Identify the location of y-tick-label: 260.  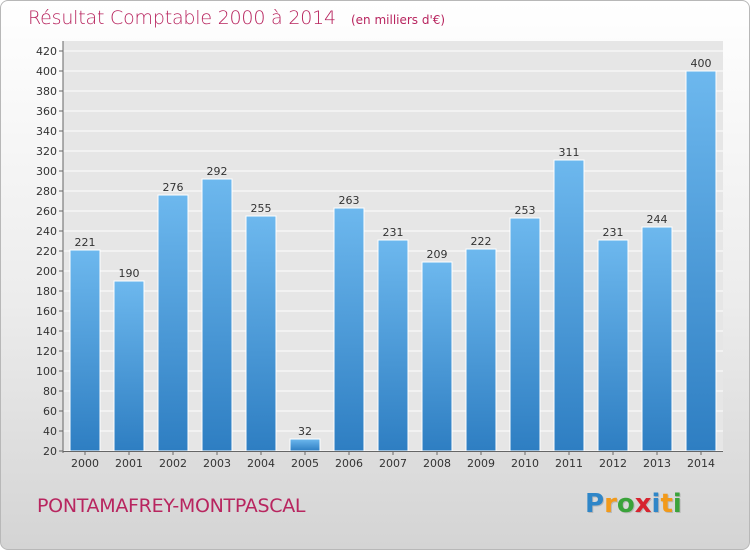
(46, 211).